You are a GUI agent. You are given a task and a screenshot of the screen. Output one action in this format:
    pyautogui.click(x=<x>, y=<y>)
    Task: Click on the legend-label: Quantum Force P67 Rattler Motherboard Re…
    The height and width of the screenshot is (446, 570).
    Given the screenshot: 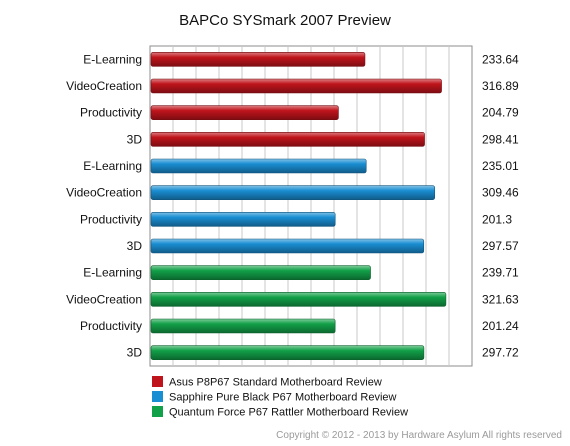 What is the action you would take?
    pyautogui.click(x=288, y=413)
    